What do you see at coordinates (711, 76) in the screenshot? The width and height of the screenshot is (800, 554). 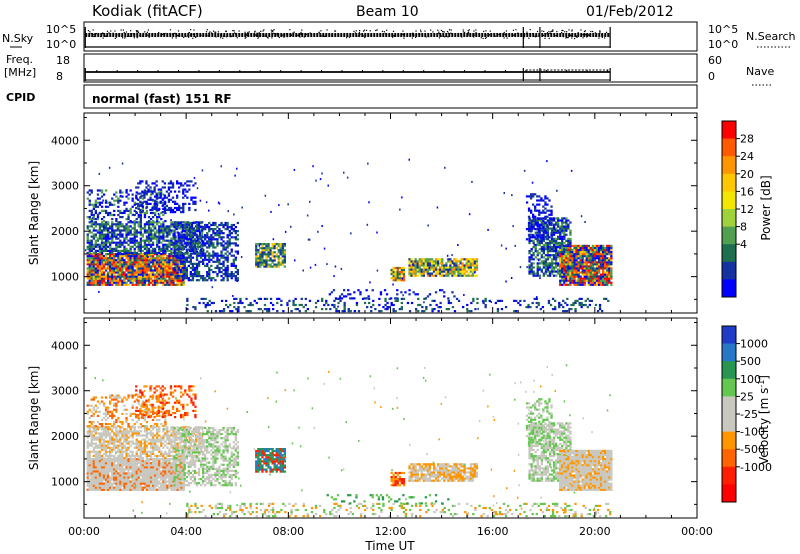 I see `nave-tick-bottom: 0` at bounding box center [711, 76].